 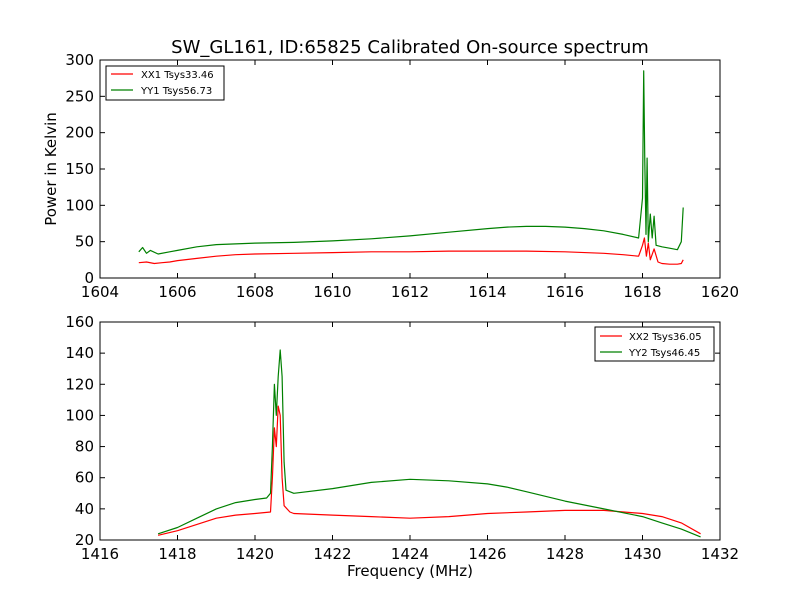 I want to click on y-tick-label: 20, so click(x=84, y=540).